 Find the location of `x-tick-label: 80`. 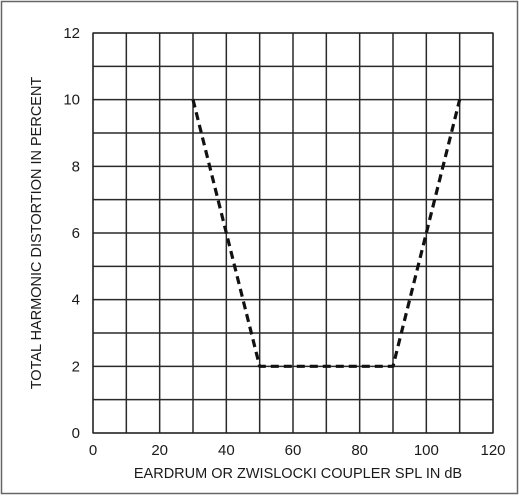

x-tick-label: 80 is located at coordinates (359, 450).